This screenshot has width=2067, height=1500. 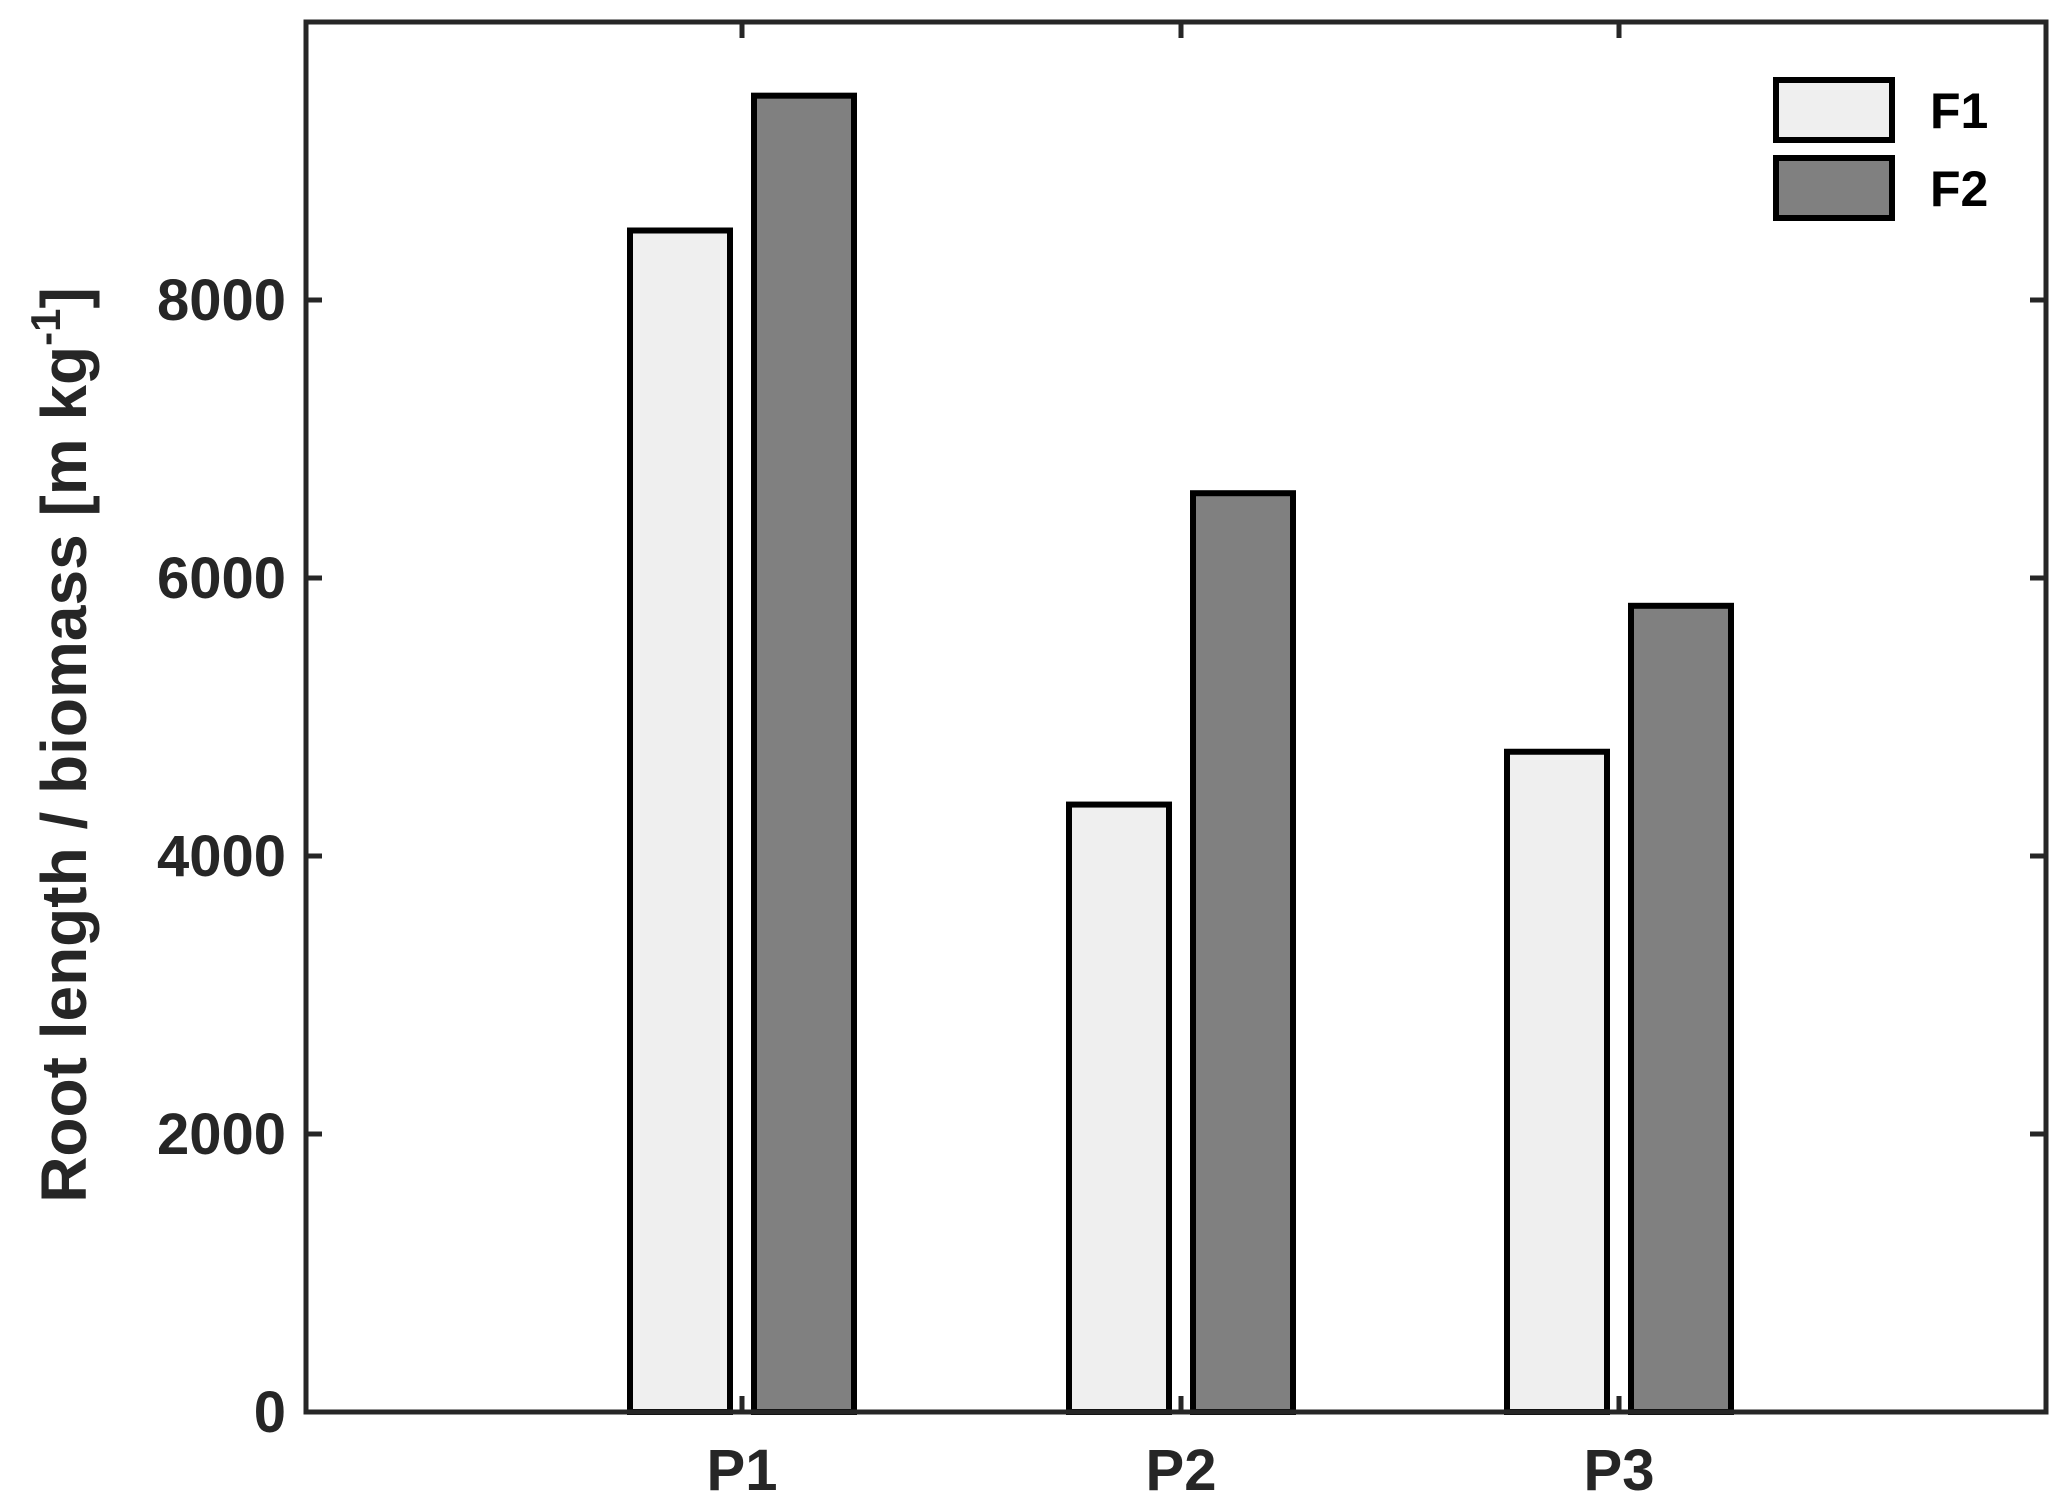 What do you see at coordinates (221, 300) in the screenshot?
I see `y-tick-label: 8000` at bounding box center [221, 300].